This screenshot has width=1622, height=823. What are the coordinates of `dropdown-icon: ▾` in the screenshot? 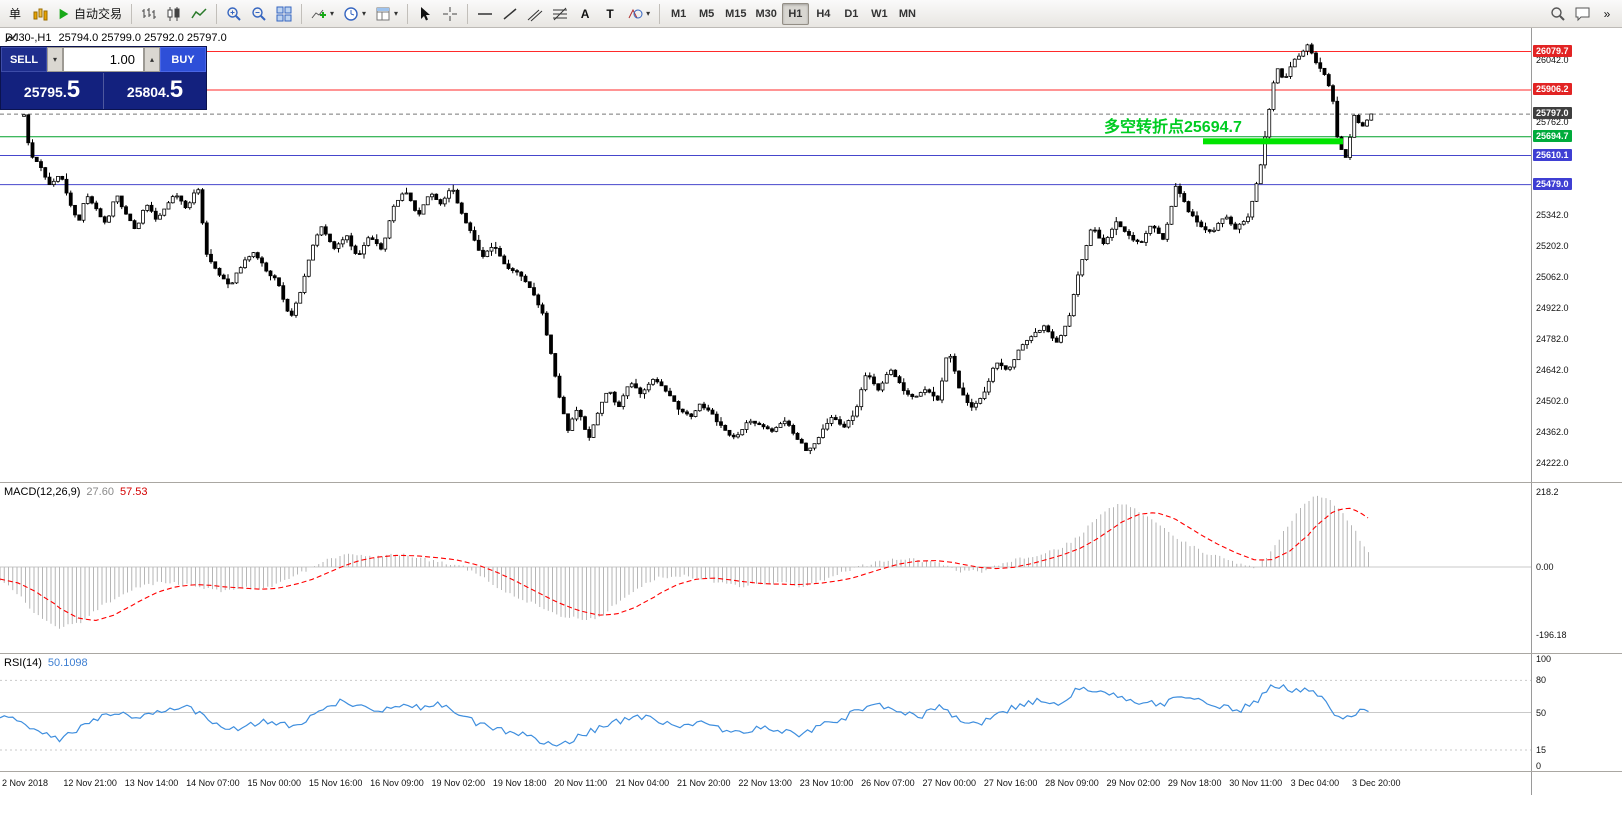 It's located at (364, 13).